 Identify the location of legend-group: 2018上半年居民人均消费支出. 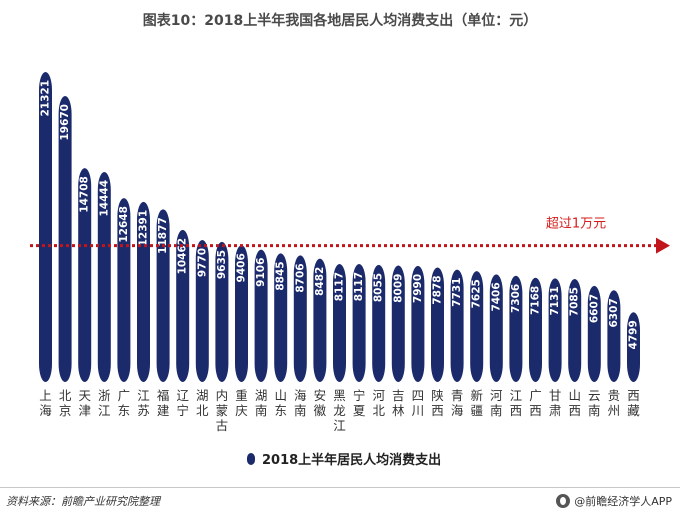
(344, 460).